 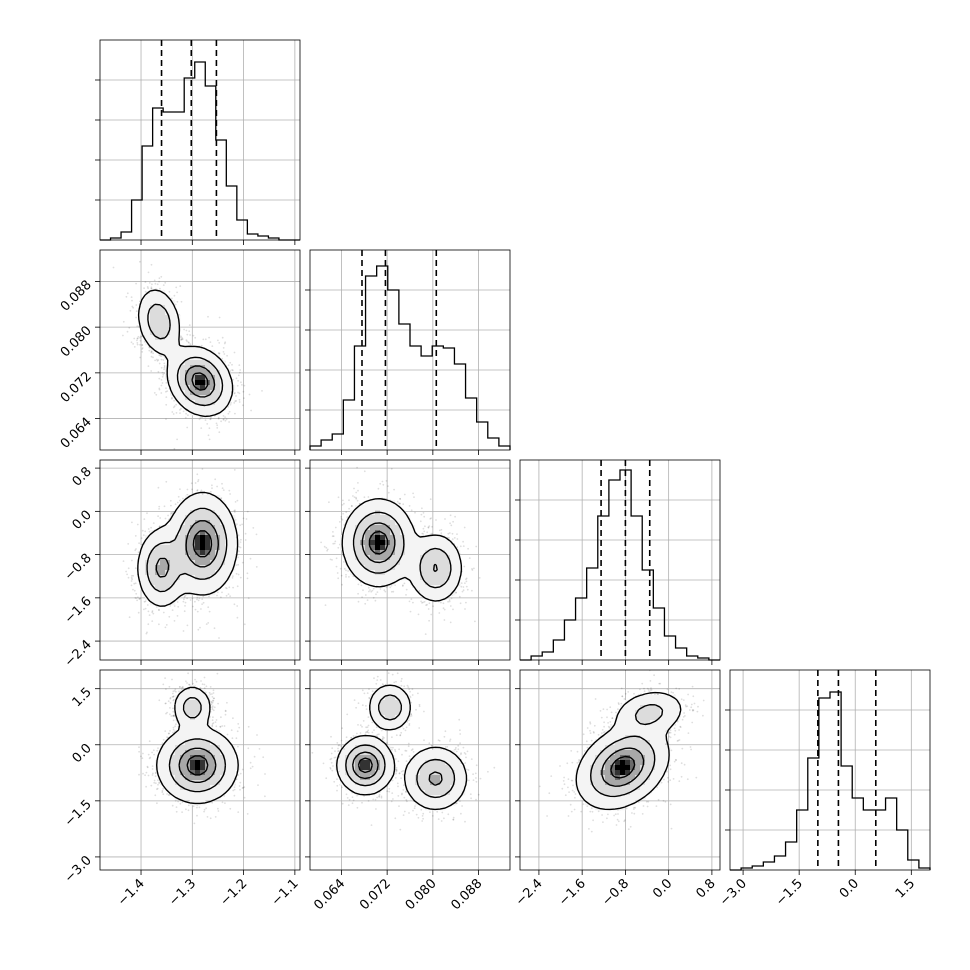 I want to click on x-tick-label: −1.4, so click(x=131, y=892).